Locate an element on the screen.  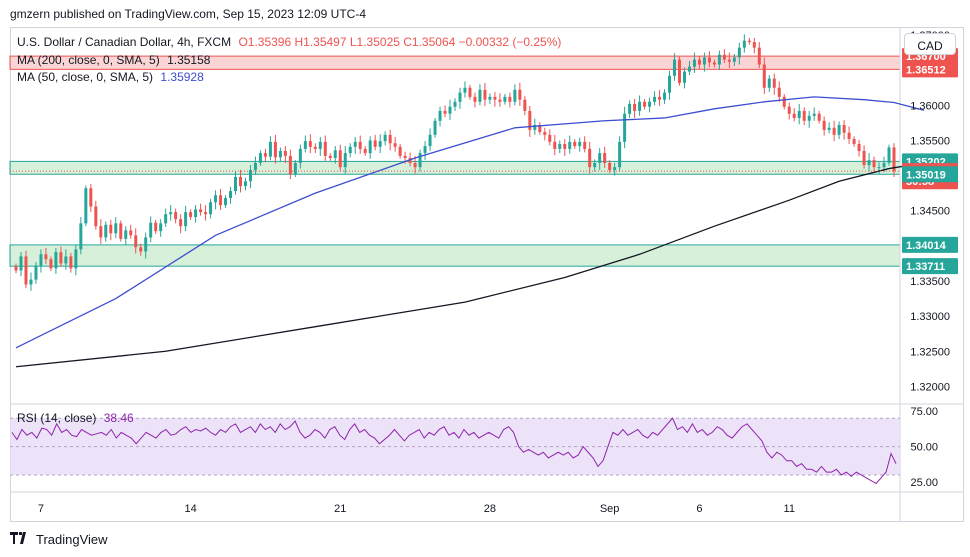
symbol-name: U.S. Dollar / Canadian Dollar, 4h, FXCM is located at coordinates (124, 42).